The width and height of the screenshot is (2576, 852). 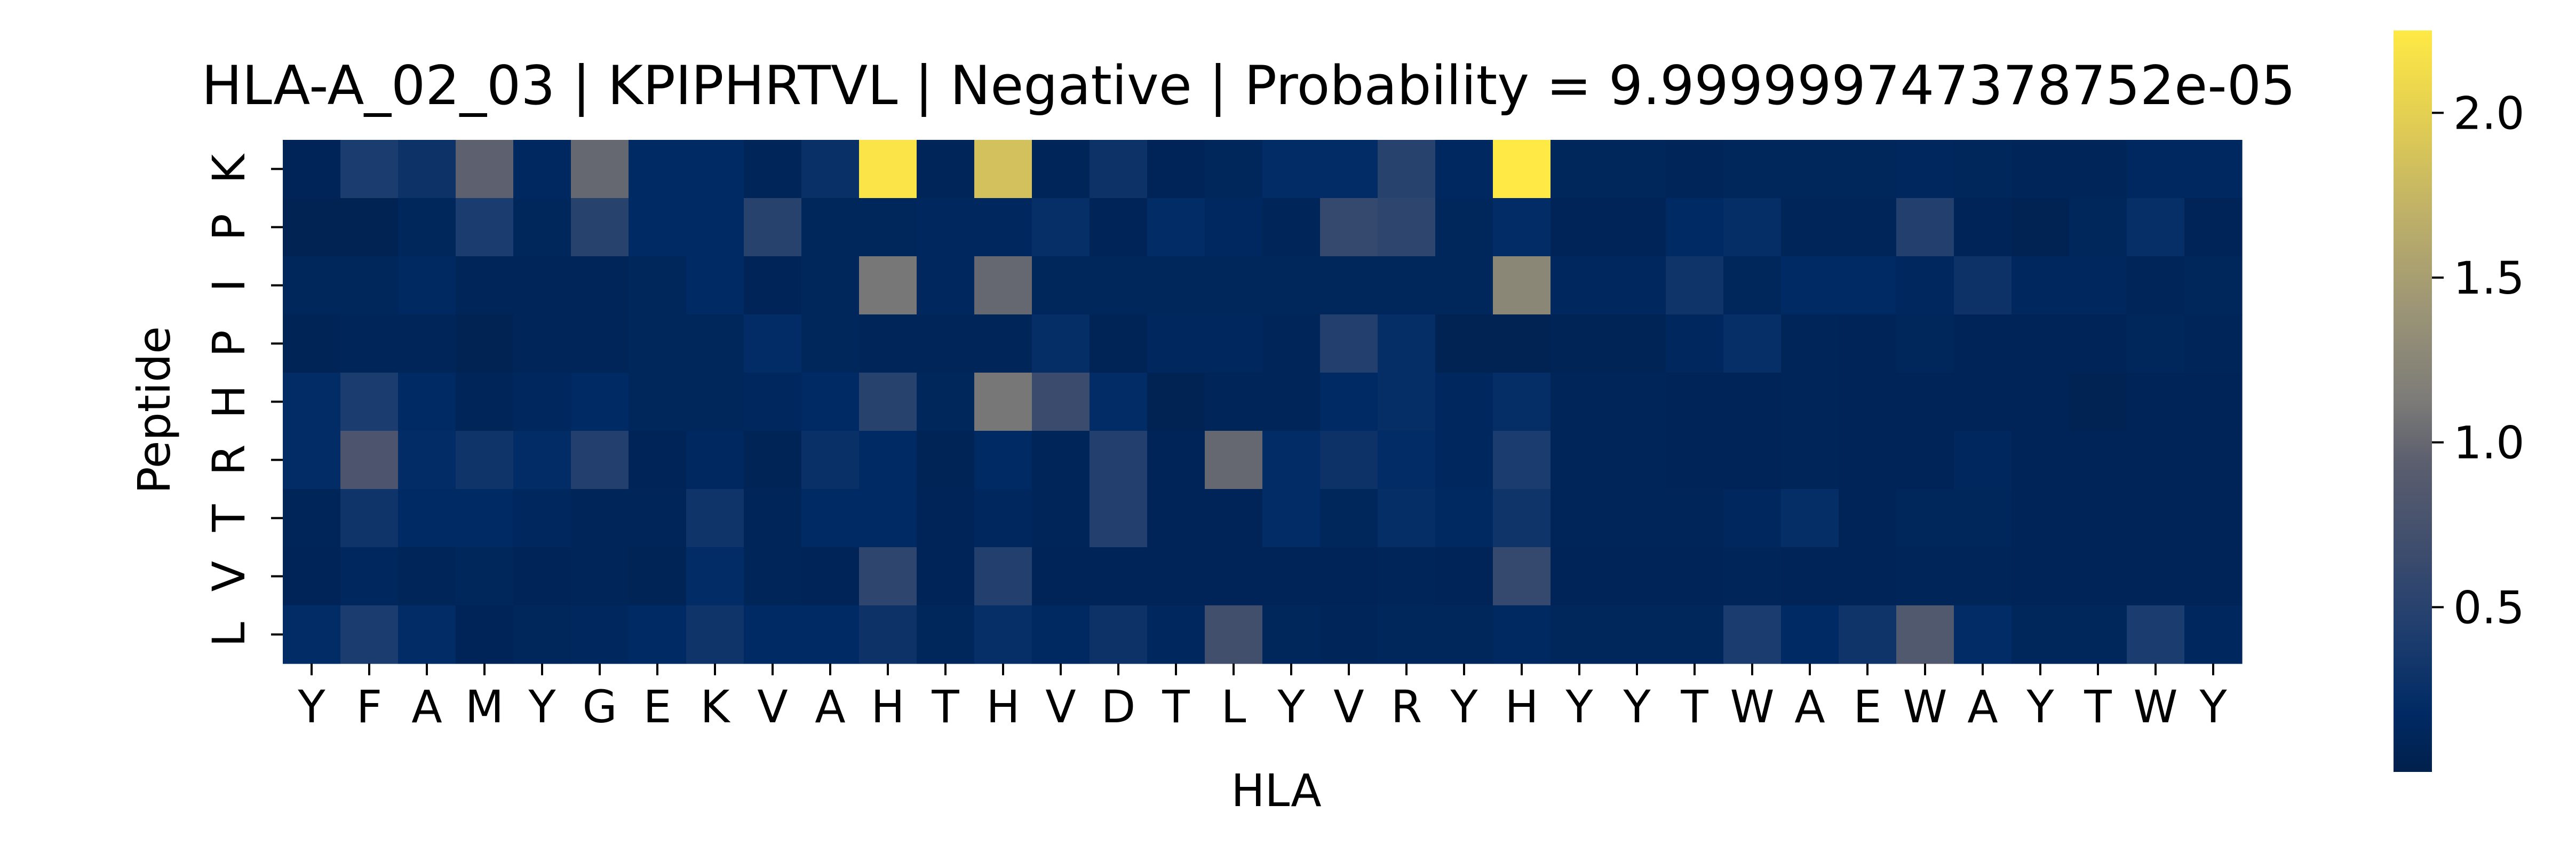 What do you see at coordinates (229, 576) in the screenshot?
I see `y-tick-label: V` at bounding box center [229, 576].